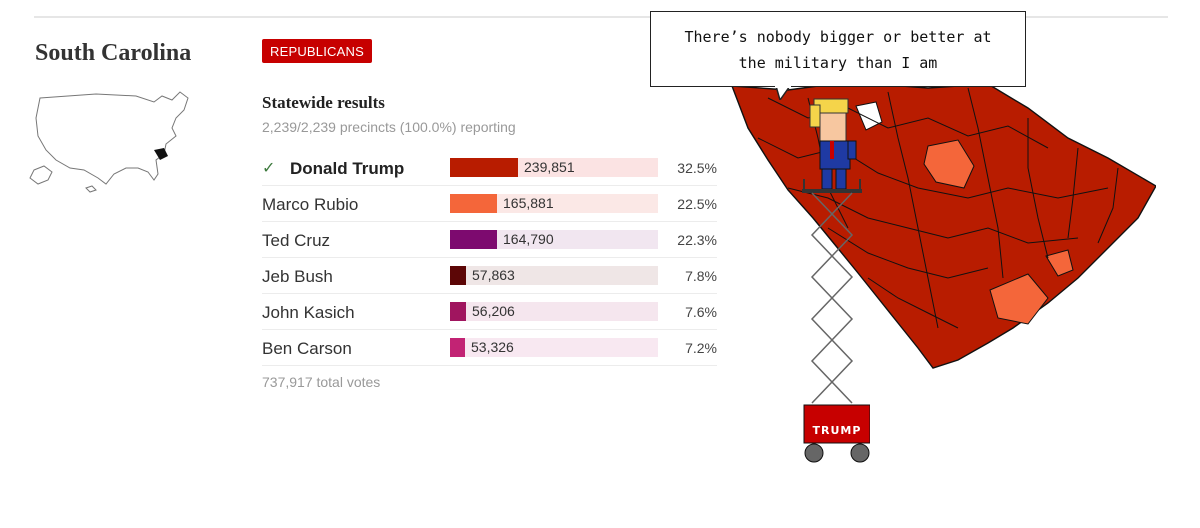 This screenshot has width=1200, height=528. What do you see at coordinates (323, 102) in the screenshot?
I see `statewide-title: Statewide results` at bounding box center [323, 102].